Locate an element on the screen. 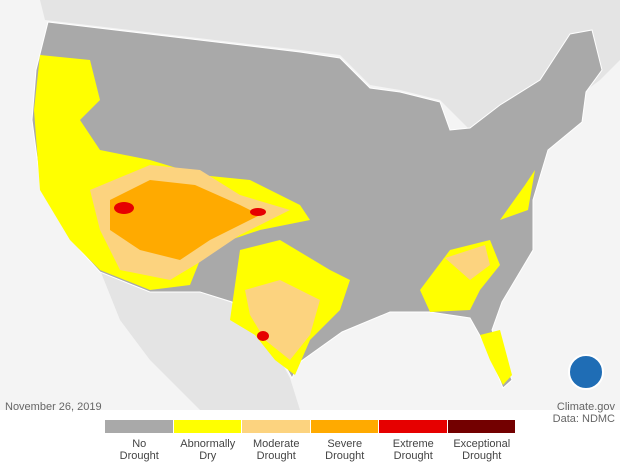  date: November 26, 2019 is located at coordinates (53, 407).